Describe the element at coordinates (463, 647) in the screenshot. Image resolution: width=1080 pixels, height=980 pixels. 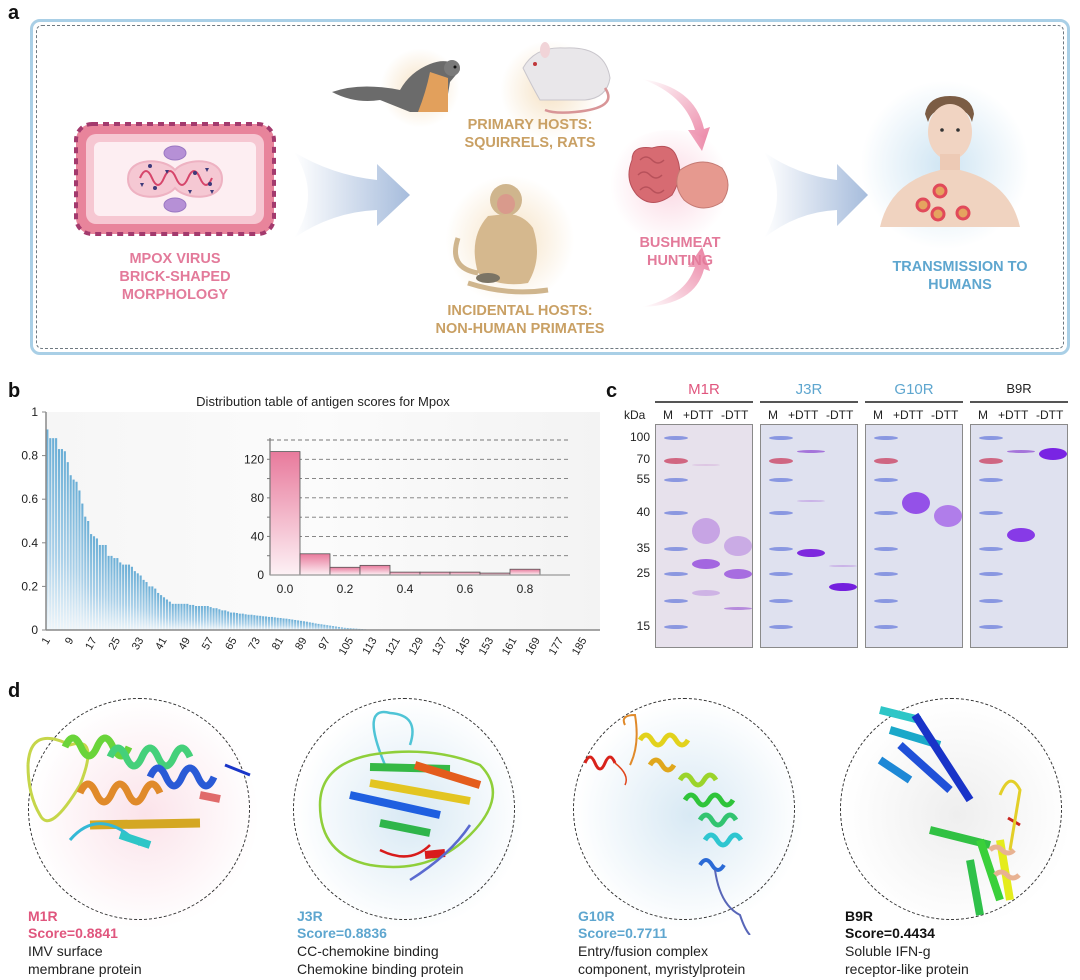
I see `x-tick-label: 145` at that location.